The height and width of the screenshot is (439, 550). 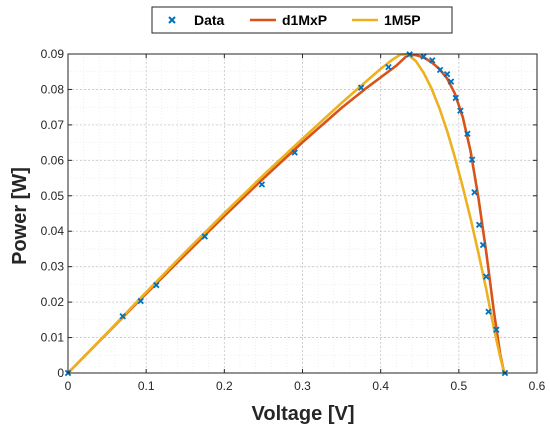 I want to click on x-tick-label: 0.1, so click(x=146, y=386).